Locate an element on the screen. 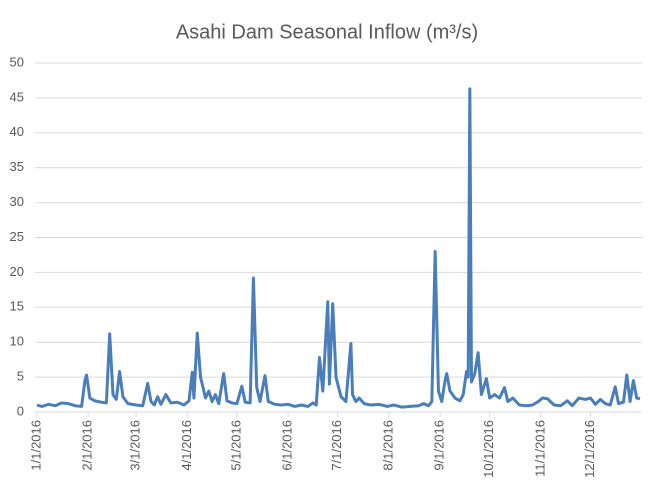 Image resolution: width=655 pixels, height=499 pixels. x-tick-label: 12/1/2016 is located at coordinates (589, 449).